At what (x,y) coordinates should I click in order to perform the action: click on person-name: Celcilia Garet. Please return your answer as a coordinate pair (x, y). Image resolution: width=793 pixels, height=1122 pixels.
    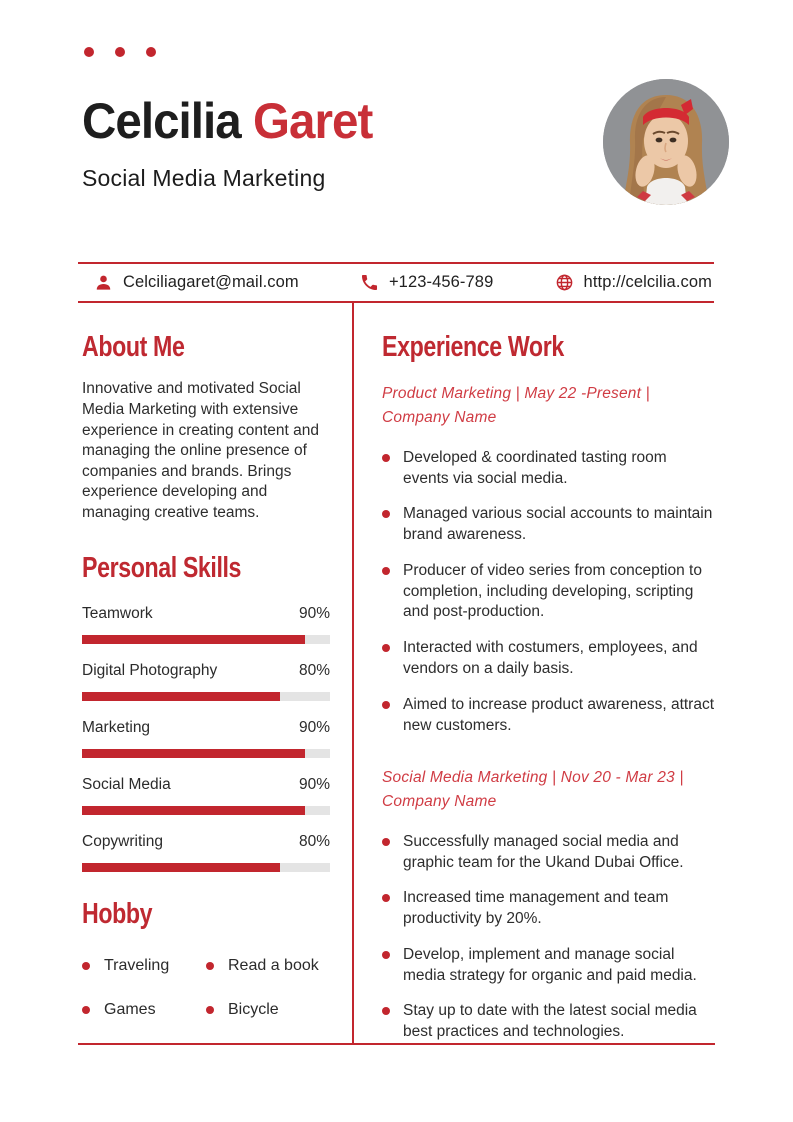
    Looking at the image, I should click on (227, 121).